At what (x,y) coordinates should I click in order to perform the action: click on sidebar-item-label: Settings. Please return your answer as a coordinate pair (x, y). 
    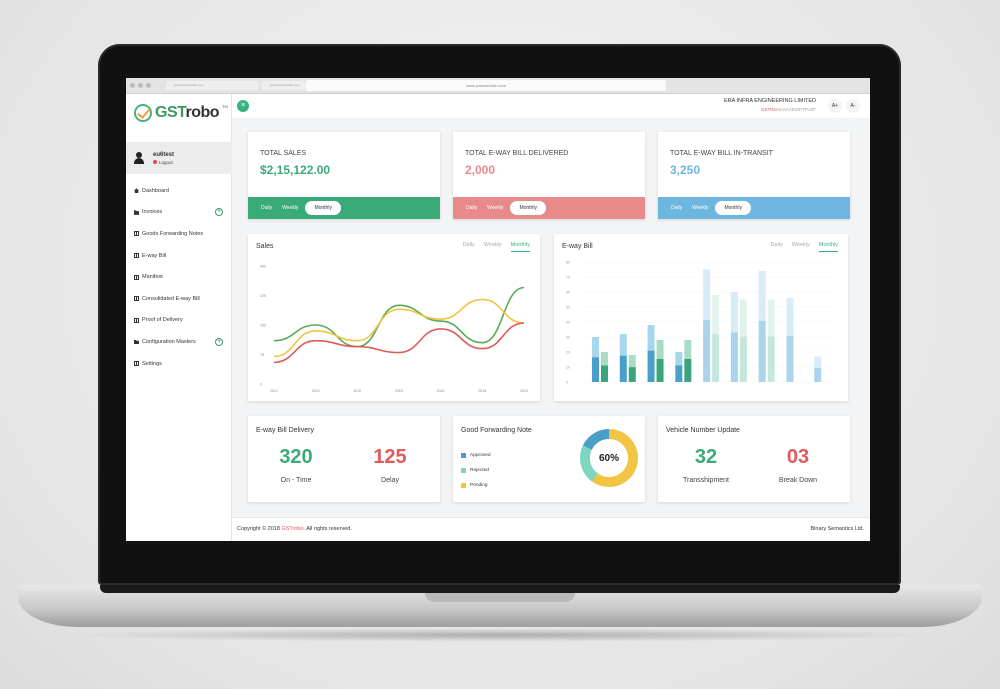
    Looking at the image, I should click on (152, 363).